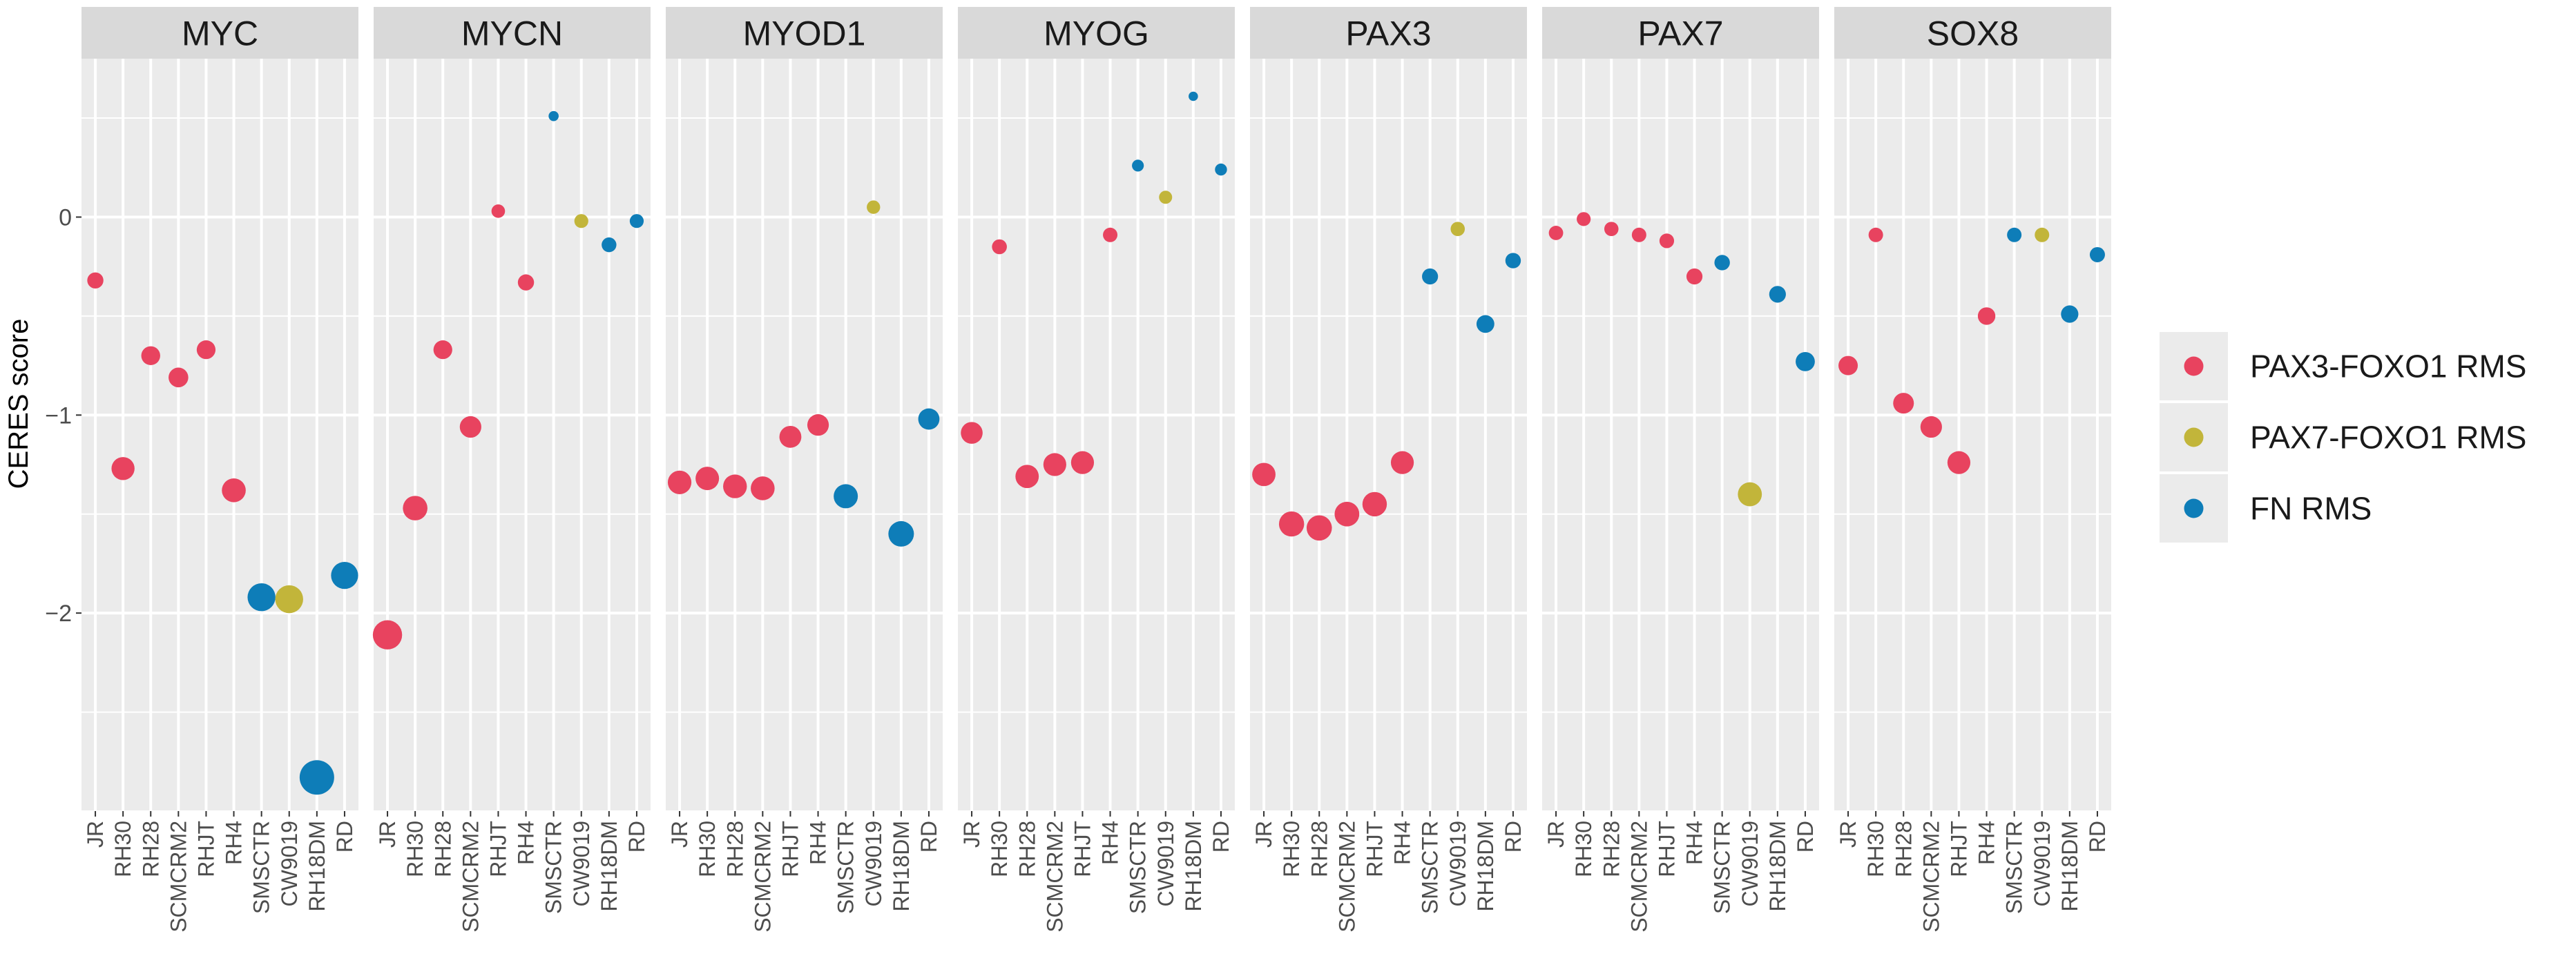 Image resolution: width=2576 pixels, height=965 pixels. I want to click on data-point-myog-smsctr, so click(1138, 165).